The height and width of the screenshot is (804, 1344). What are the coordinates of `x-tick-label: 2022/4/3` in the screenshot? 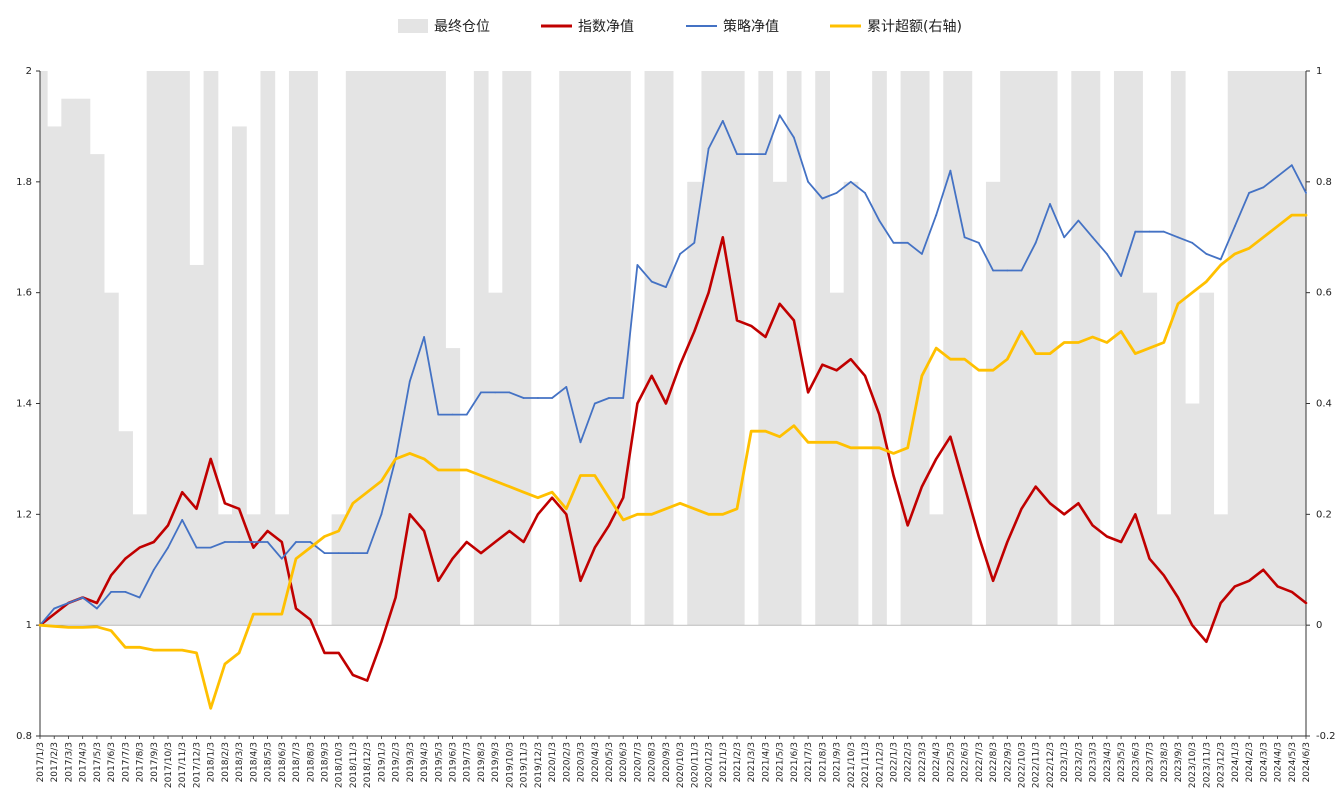 It's located at (937, 762).